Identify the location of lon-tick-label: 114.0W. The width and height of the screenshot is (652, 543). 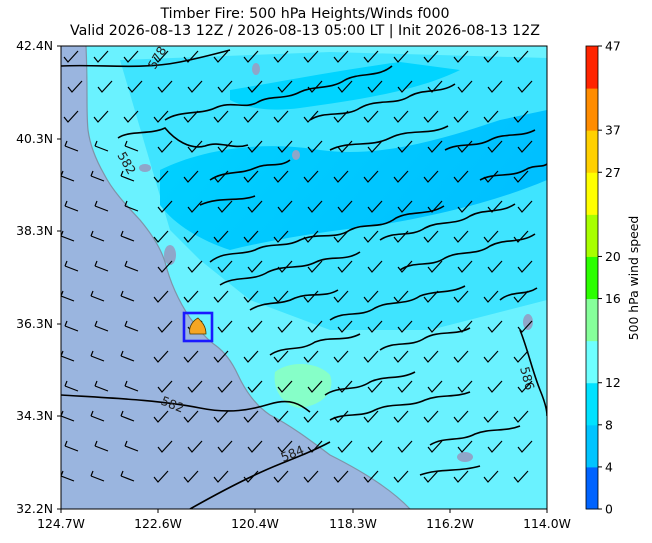
(547, 523).